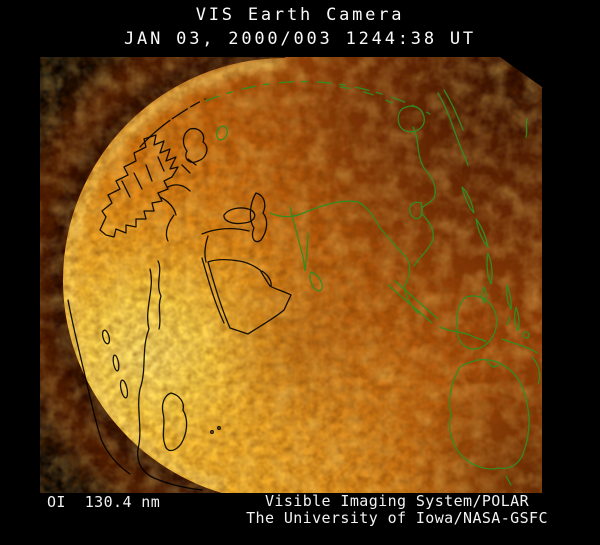 Image resolution: width=600 pixels, height=545 pixels. Describe the element at coordinates (424, 196) in the screenshot. I see `coastline-east-asia` at that location.